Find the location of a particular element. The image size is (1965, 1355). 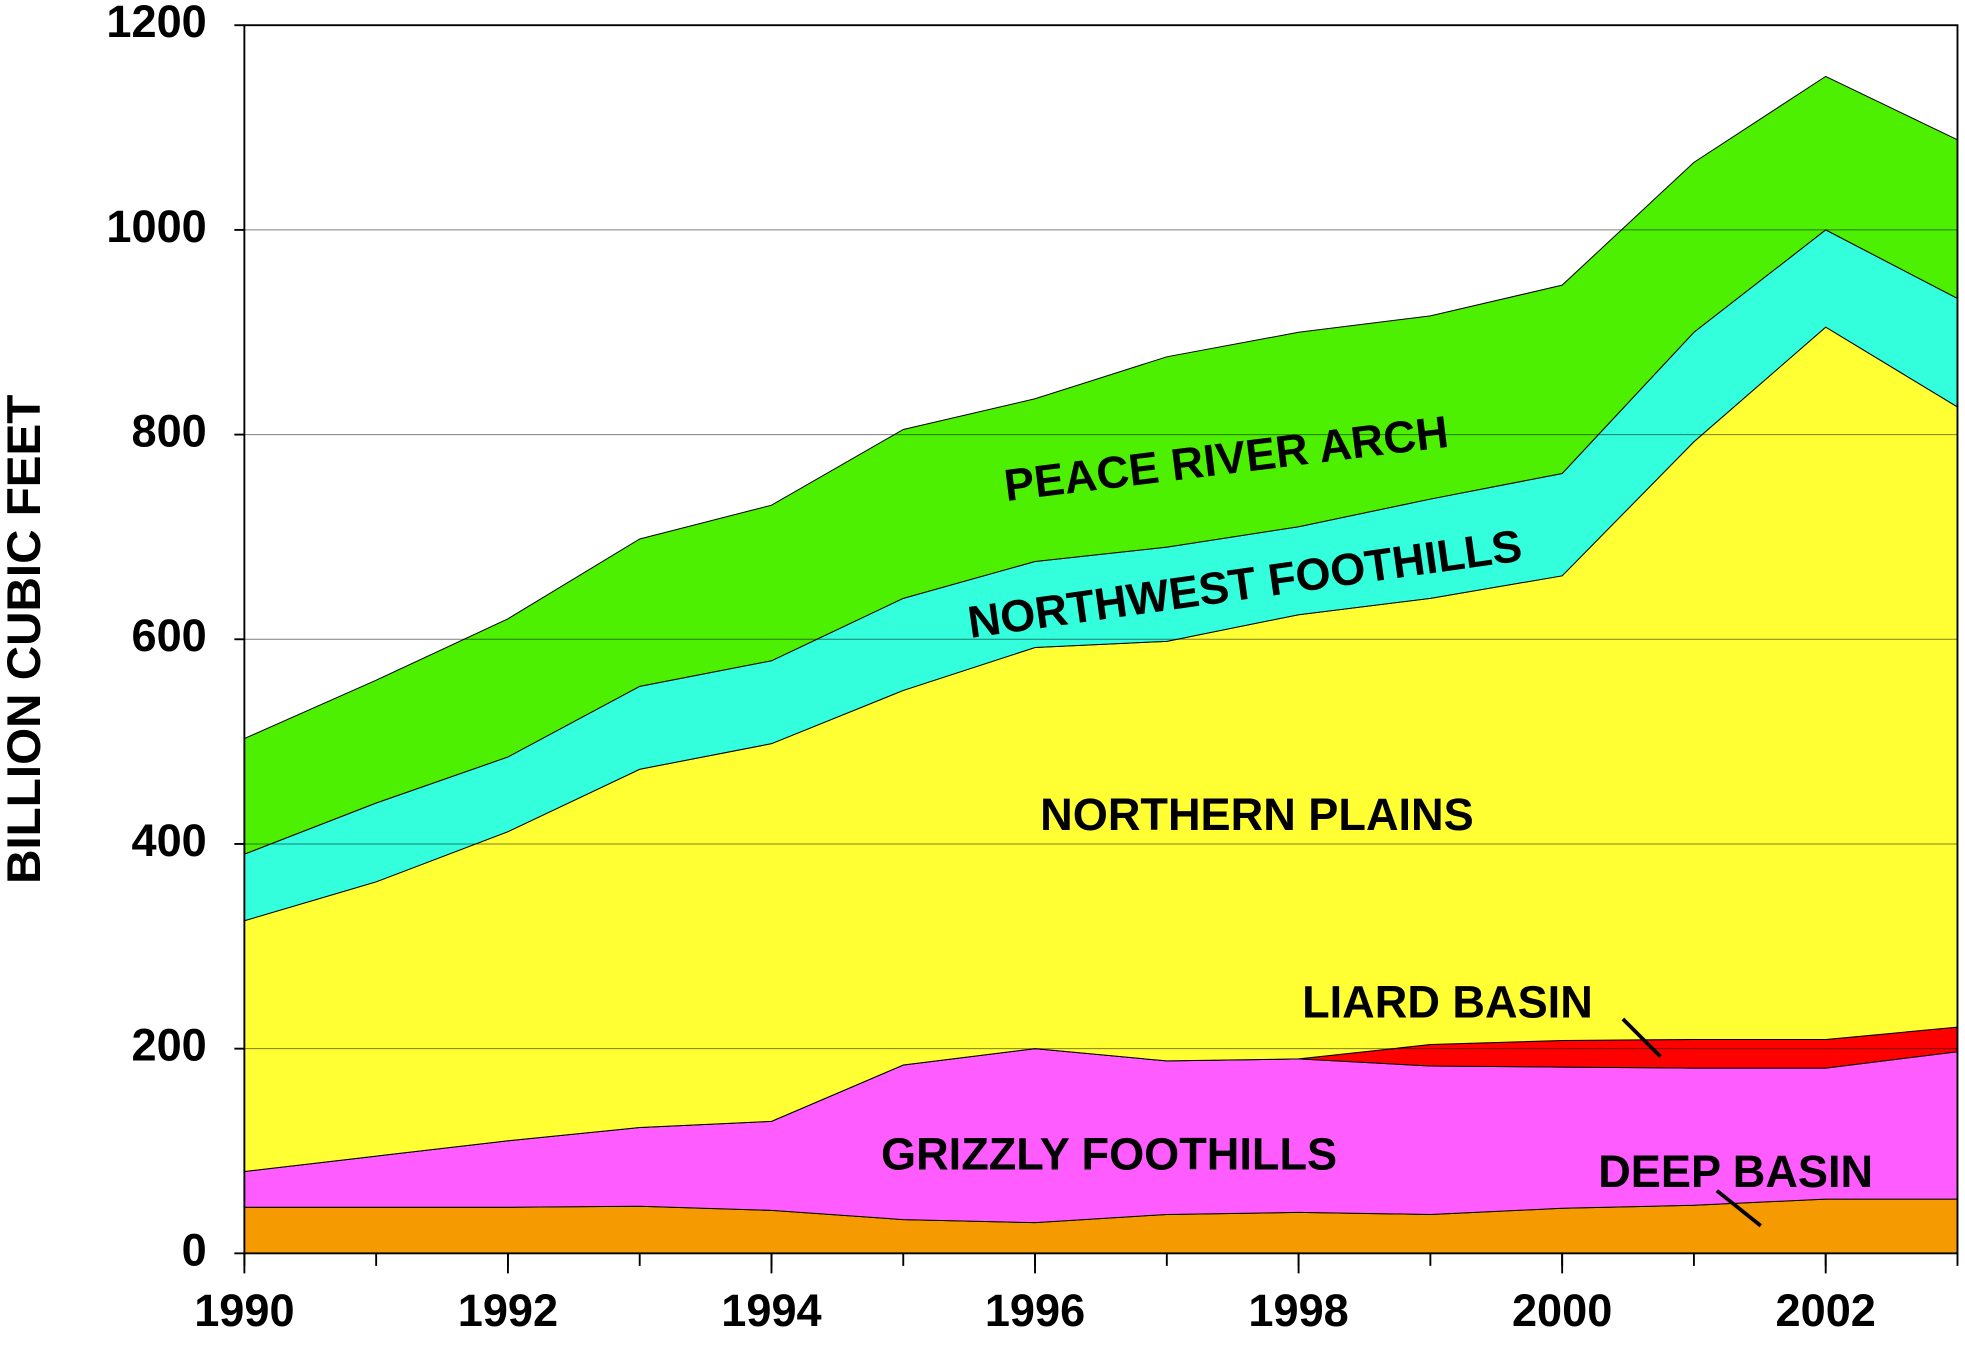

y-tick-label: 200 is located at coordinates (169, 1045).